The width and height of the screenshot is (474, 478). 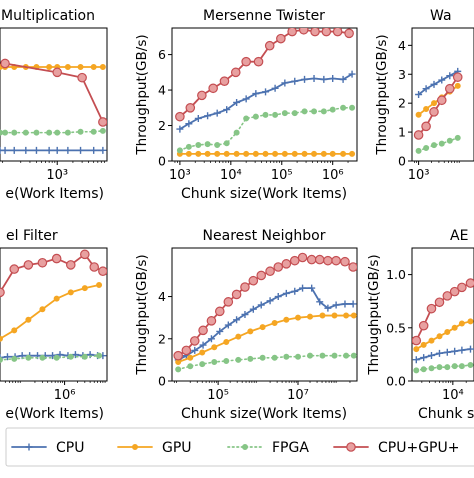 What do you see at coordinates (441, 16) in the screenshot?
I see `chart-title: Wa` at bounding box center [441, 16].